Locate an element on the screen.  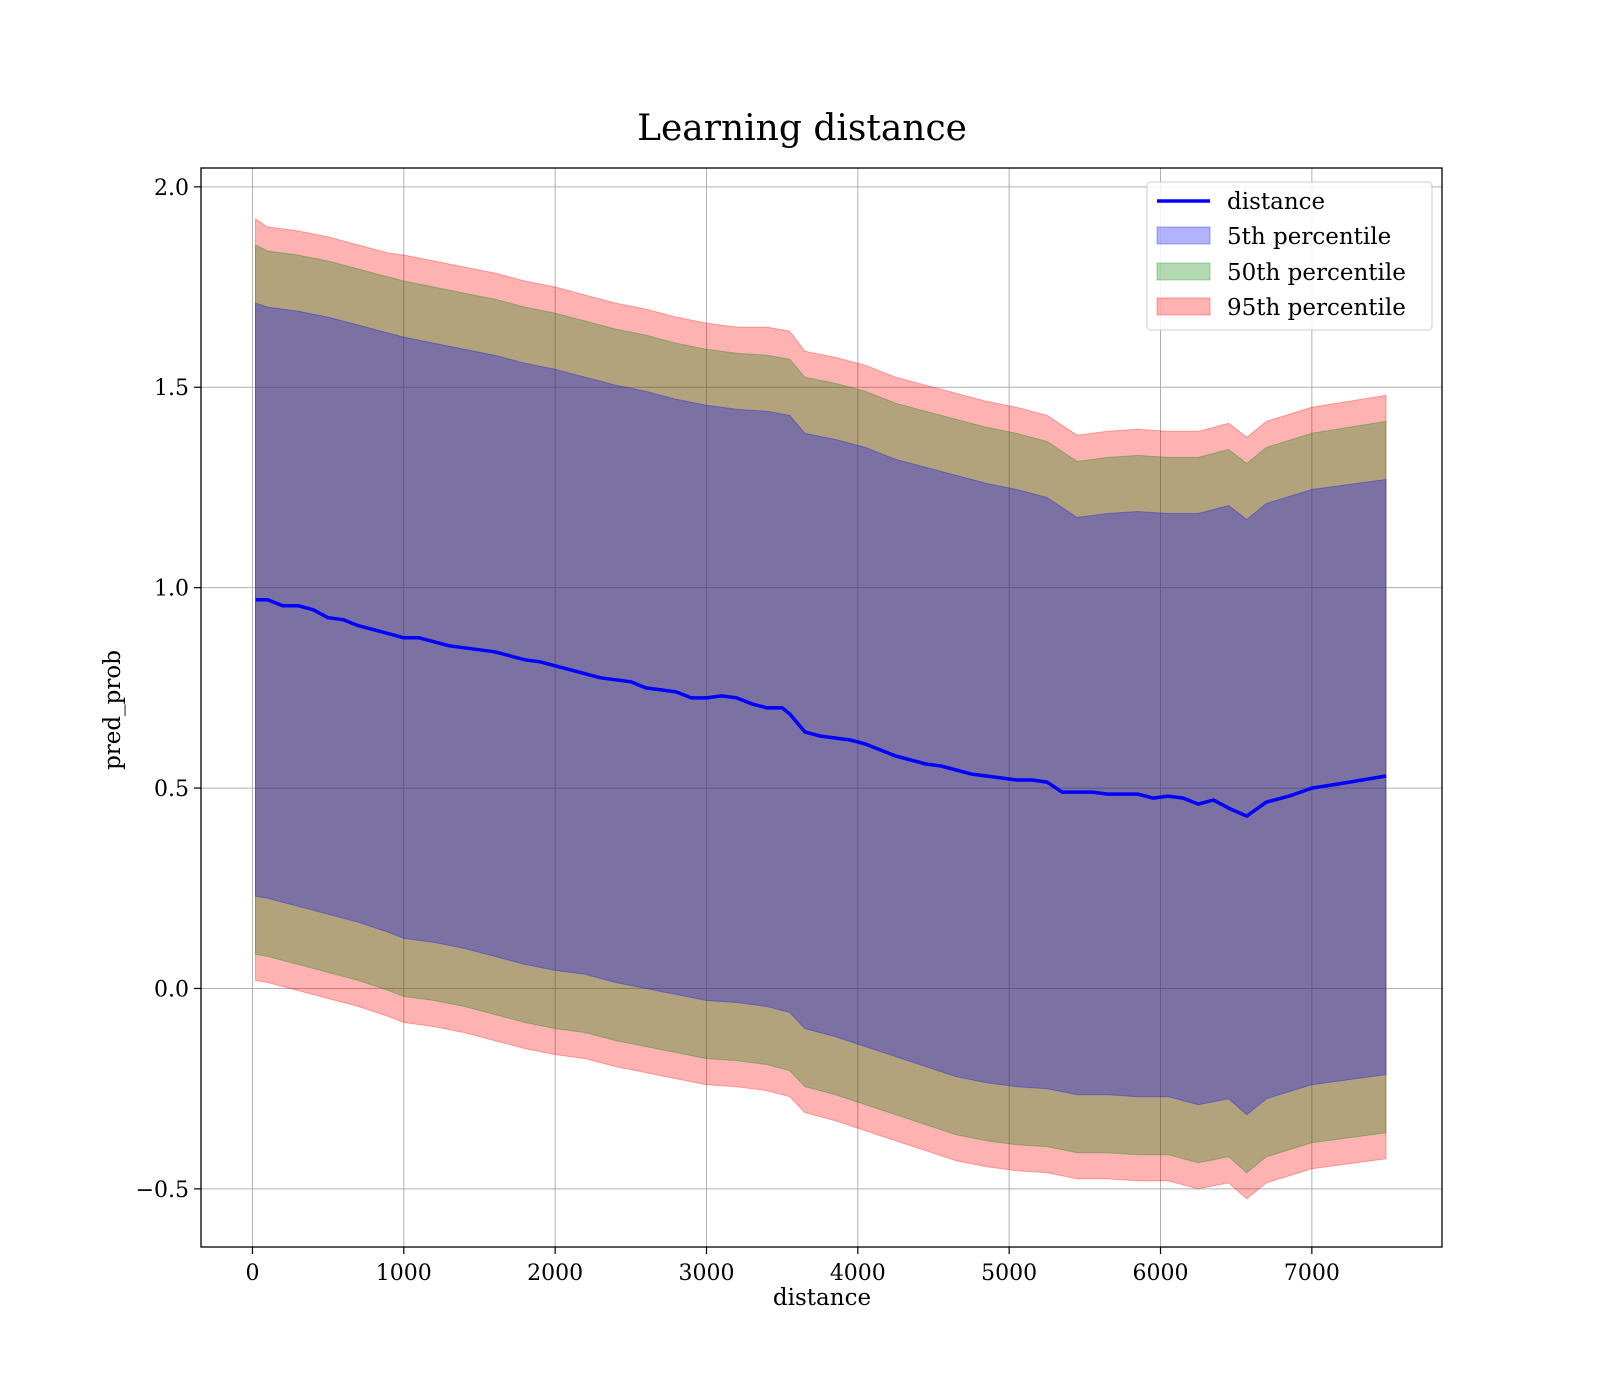
y-tick-label: −0.5 is located at coordinates (162, 1190).